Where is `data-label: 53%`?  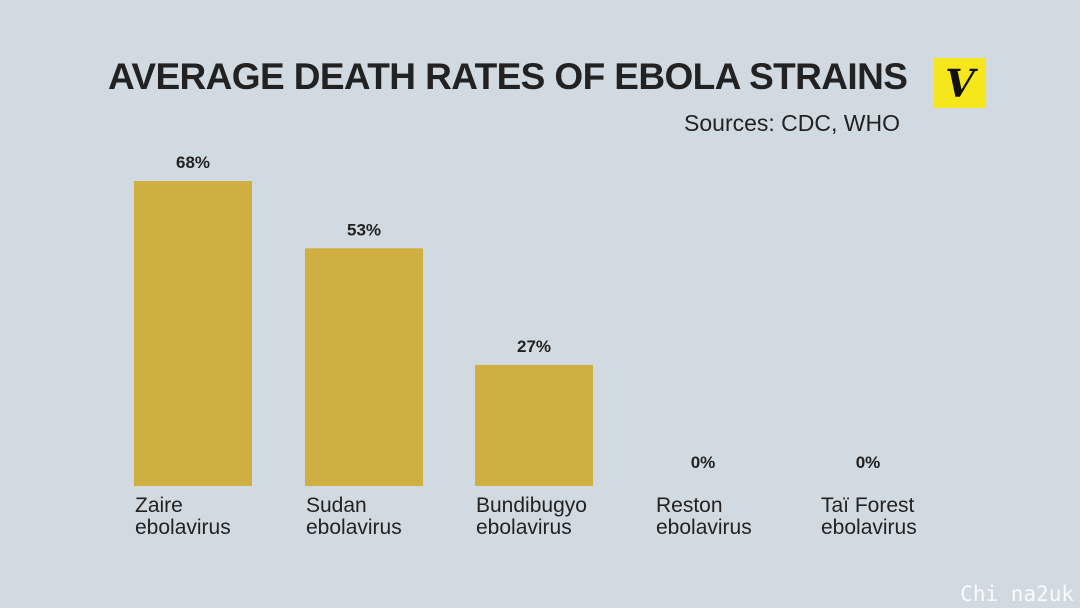
data-label: 53% is located at coordinates (364, 229).